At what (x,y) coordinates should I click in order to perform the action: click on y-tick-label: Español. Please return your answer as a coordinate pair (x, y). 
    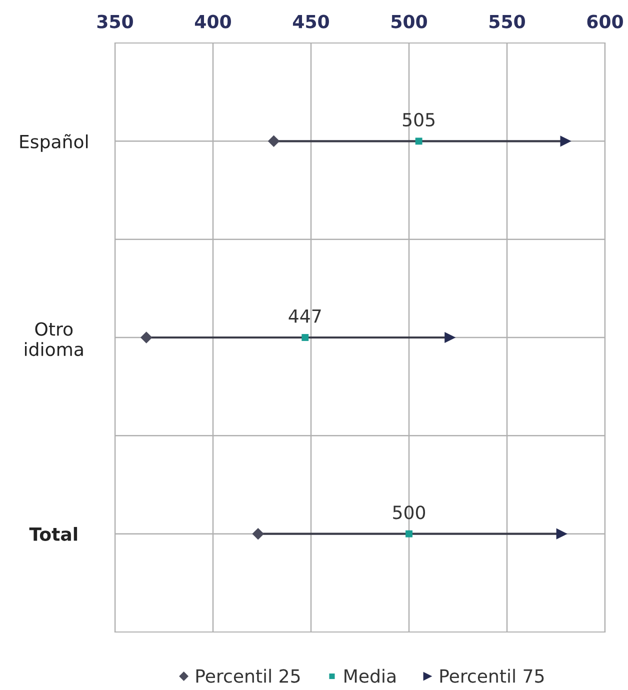
    Looking at the image, I should click on (54, 143).